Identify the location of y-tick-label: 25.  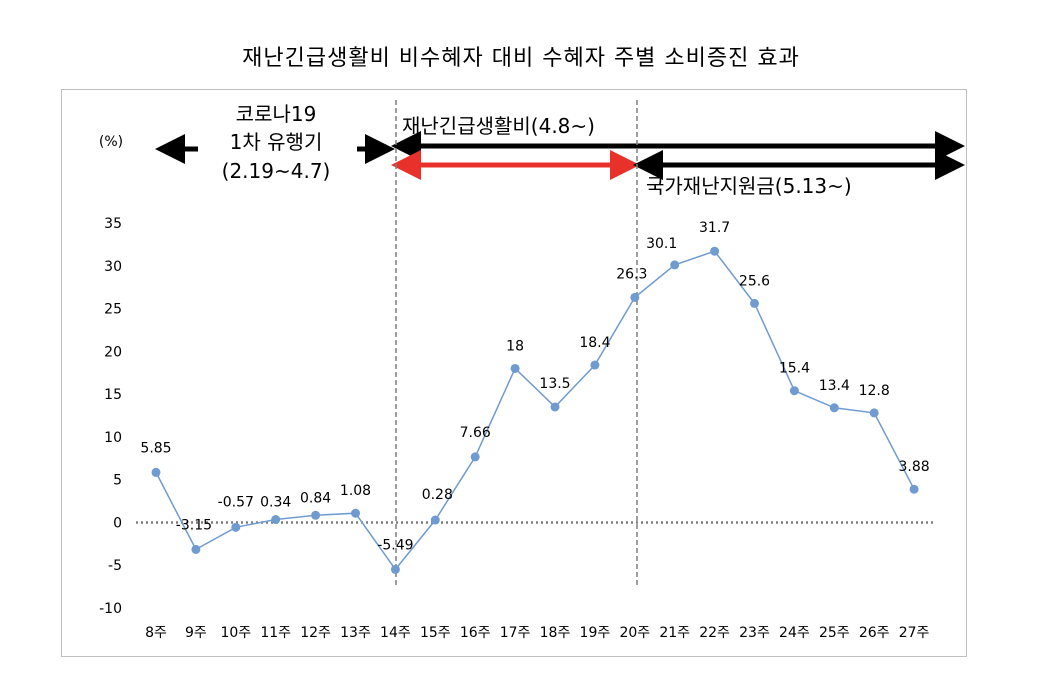
(113, 310).